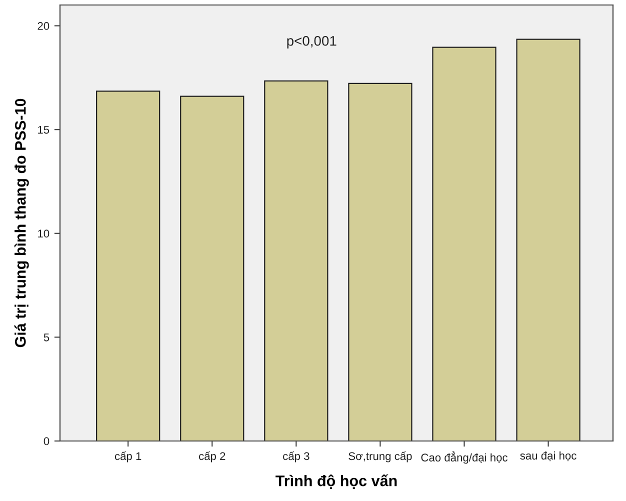 The image size is (626, 501). I want to click on x-tick-label: sau đại học, so click(548, 456).